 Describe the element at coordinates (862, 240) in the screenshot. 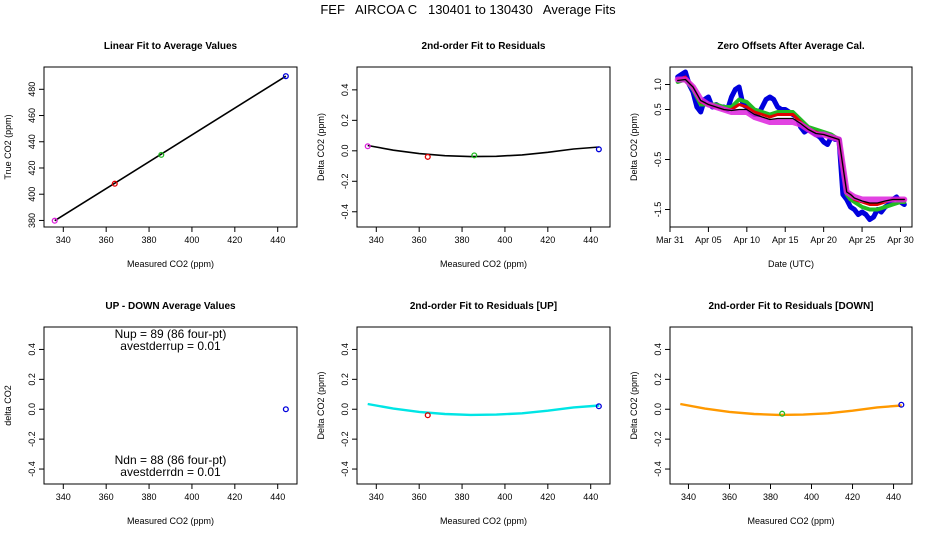

I see `x-tick-label: Apr 25` at that location.